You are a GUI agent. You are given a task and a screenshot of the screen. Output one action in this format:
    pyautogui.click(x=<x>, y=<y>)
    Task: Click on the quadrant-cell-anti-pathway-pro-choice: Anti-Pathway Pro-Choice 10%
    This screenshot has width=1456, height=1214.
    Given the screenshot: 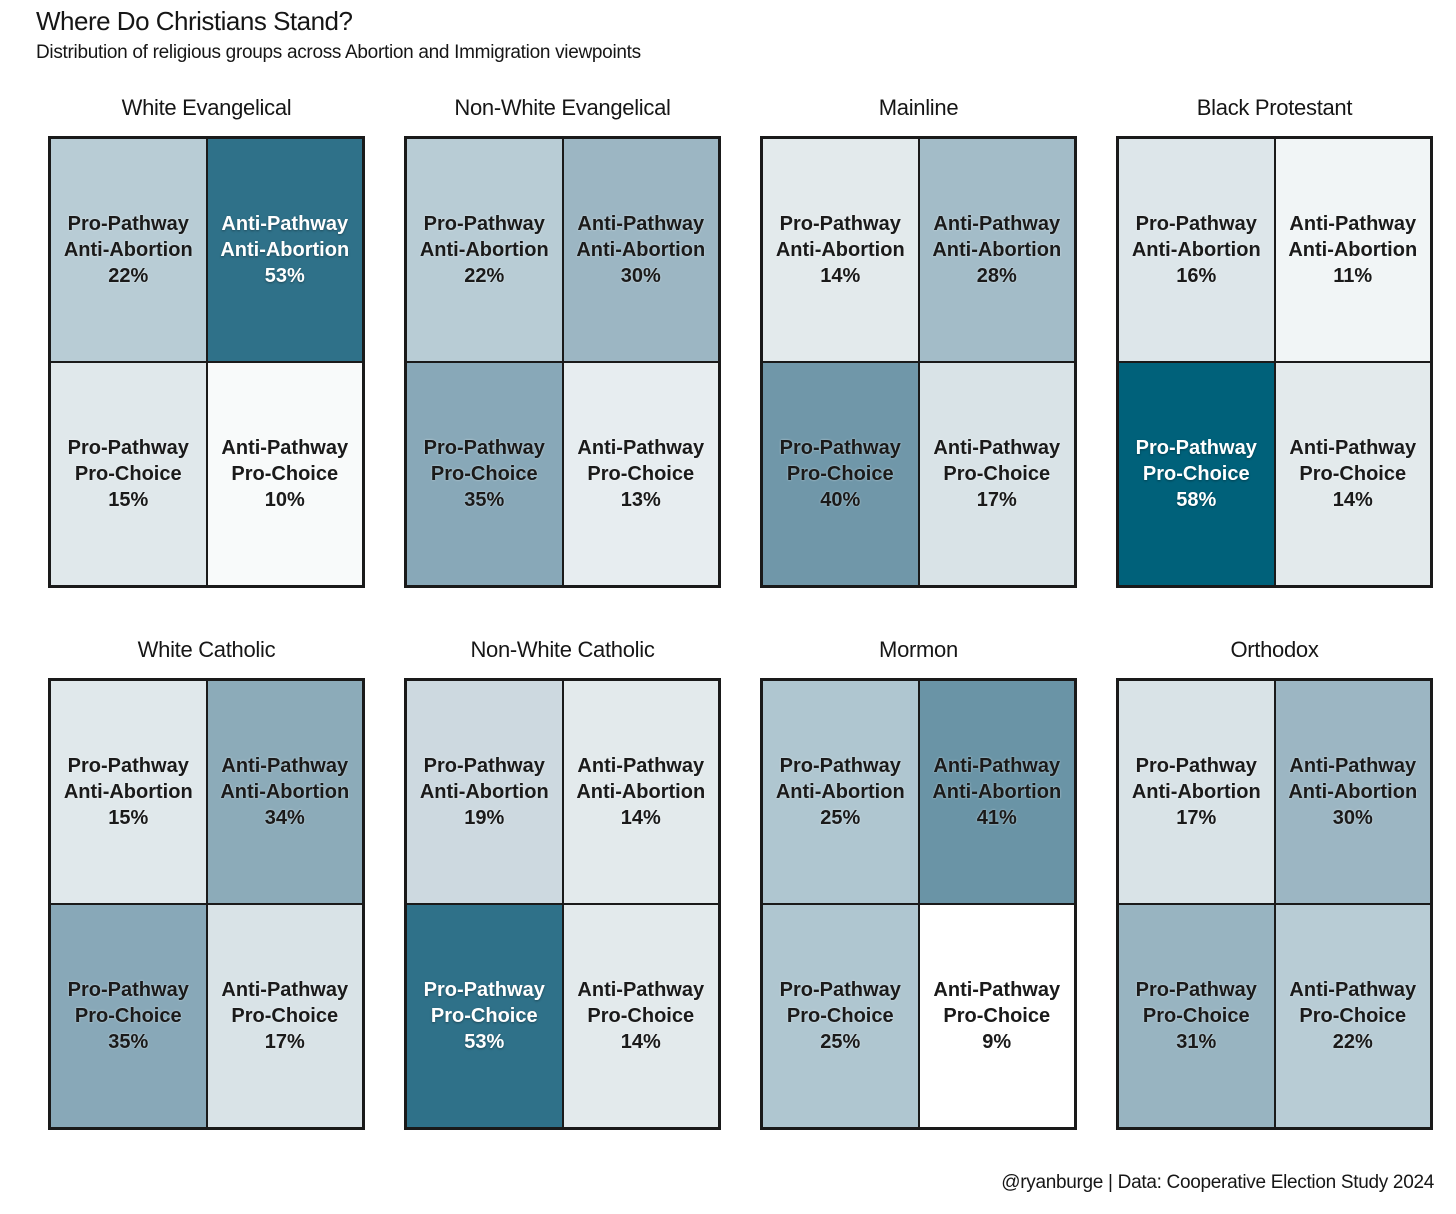 What is the action you would take?
    pyautogui.click(x=284, y=474)
    